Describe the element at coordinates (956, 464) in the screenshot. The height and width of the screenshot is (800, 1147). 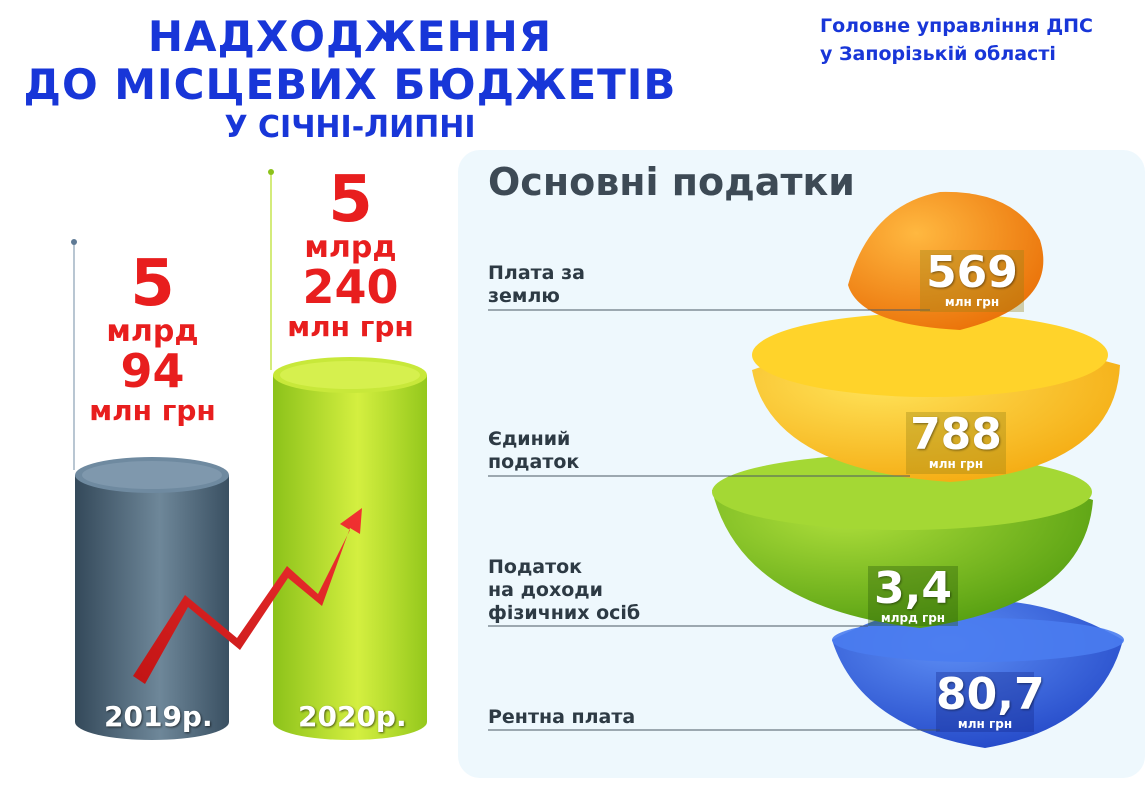
I see `unit-single: млн грн` at that location.